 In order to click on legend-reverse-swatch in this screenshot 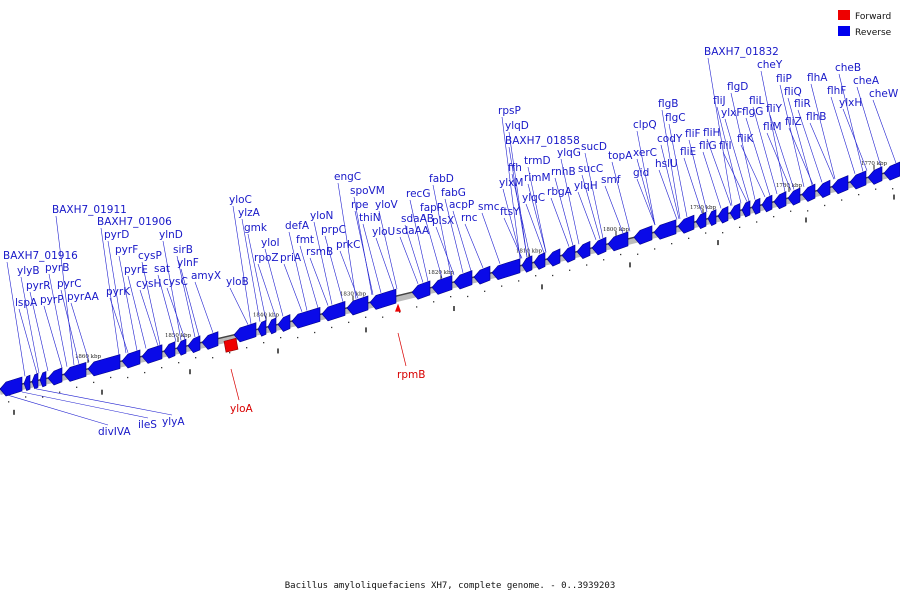, I will do `click(844, 31)`.